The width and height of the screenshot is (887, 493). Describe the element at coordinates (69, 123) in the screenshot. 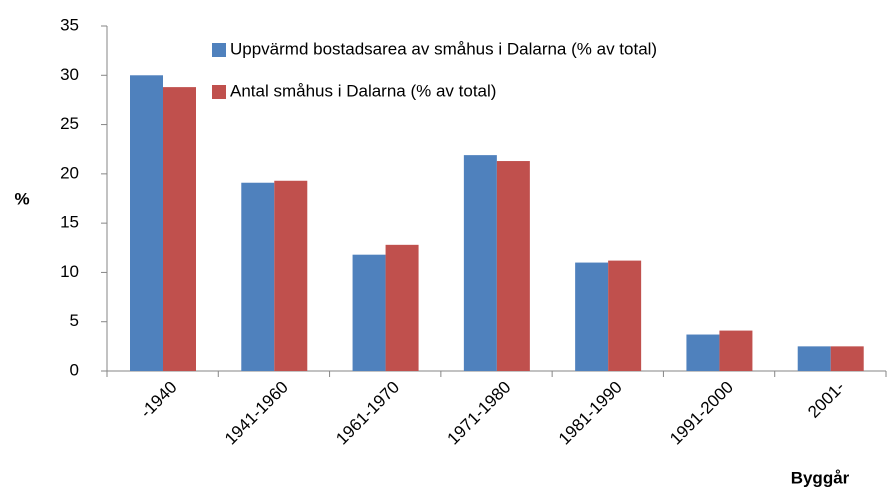

I see `y-tick-label: 25` at that location.